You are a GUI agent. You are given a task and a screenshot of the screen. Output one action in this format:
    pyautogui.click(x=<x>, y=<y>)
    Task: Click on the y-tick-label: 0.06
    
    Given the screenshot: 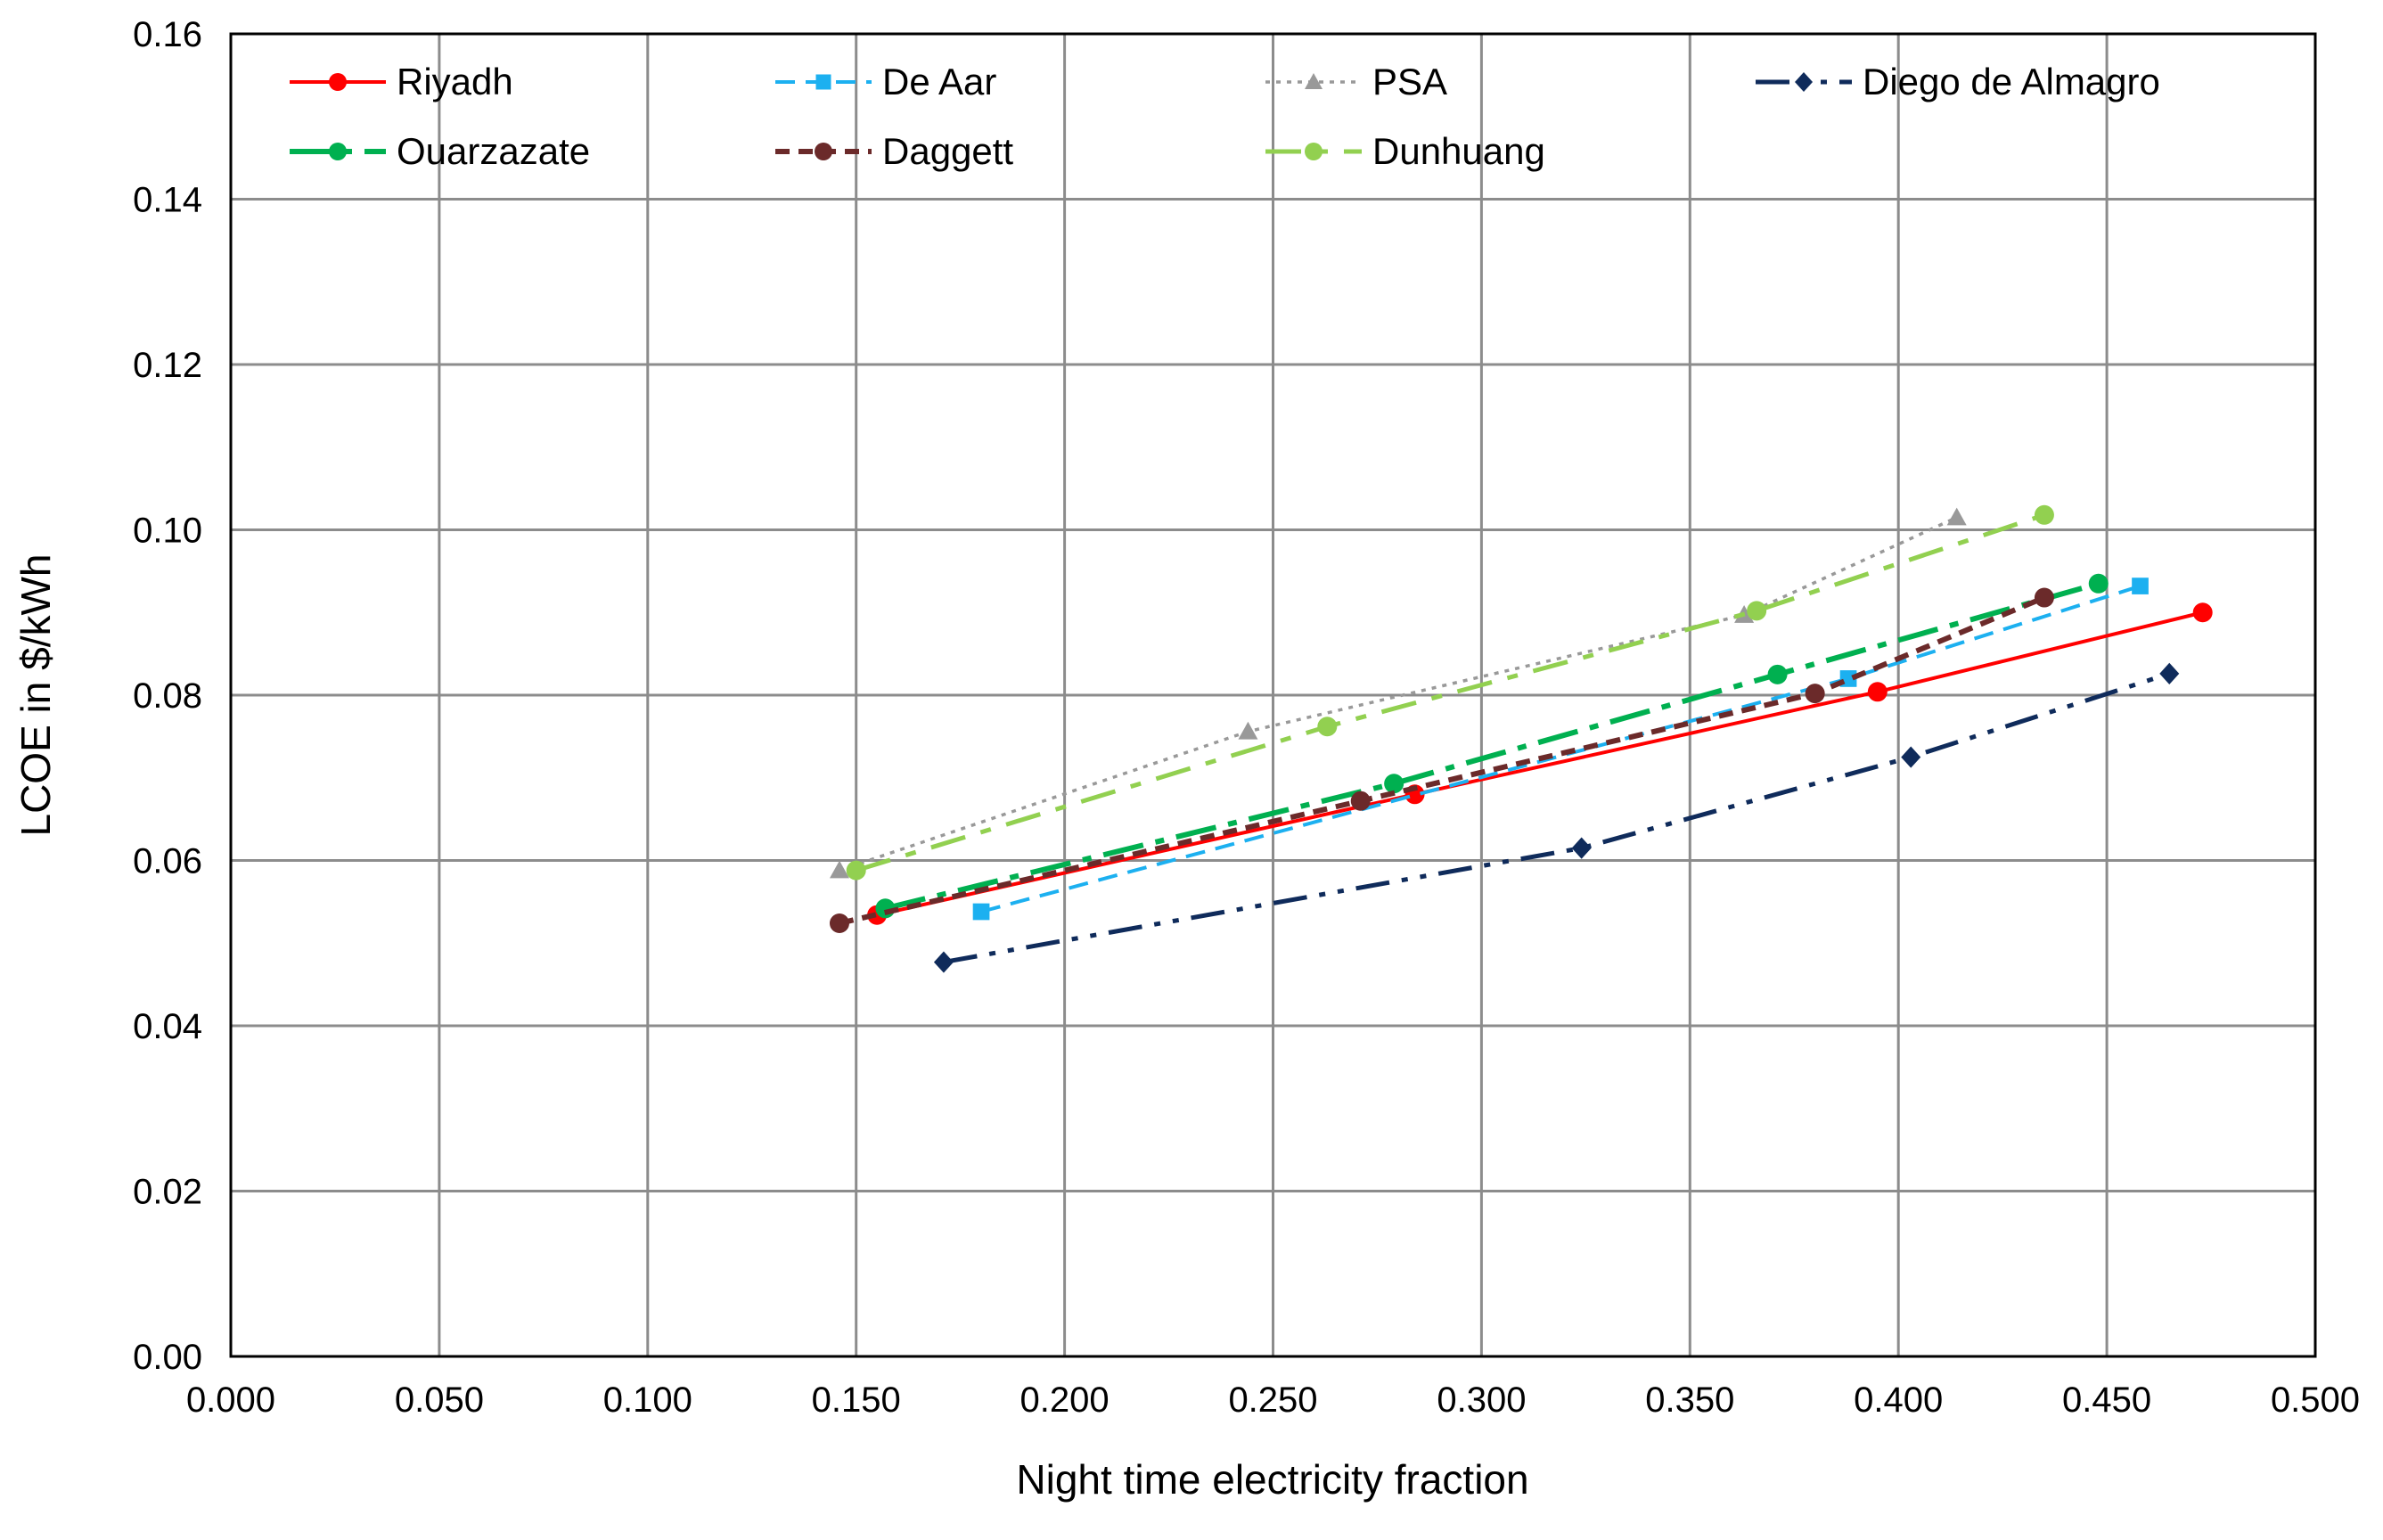 What is the action you would take?
    pyautogui.click(x=167, y=861)
    